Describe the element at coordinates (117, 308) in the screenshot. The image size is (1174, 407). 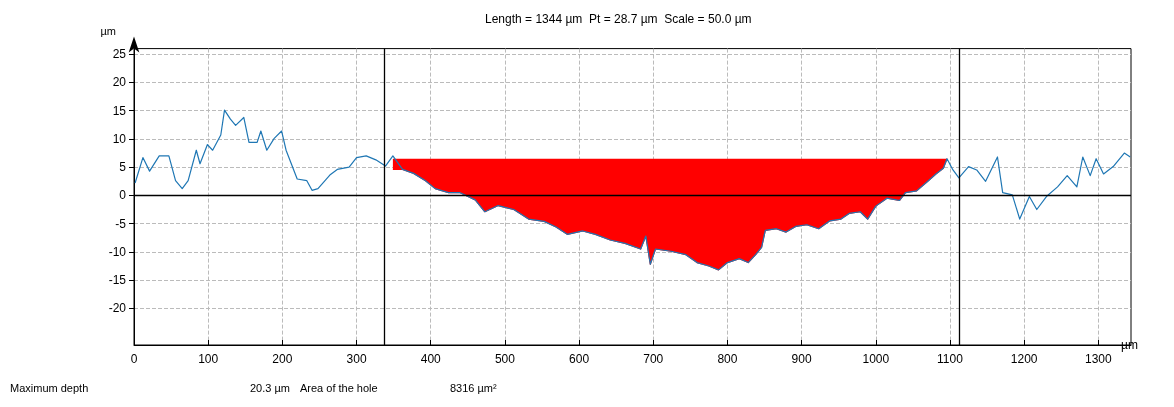
I see `y-tick-label: -20` at that location.